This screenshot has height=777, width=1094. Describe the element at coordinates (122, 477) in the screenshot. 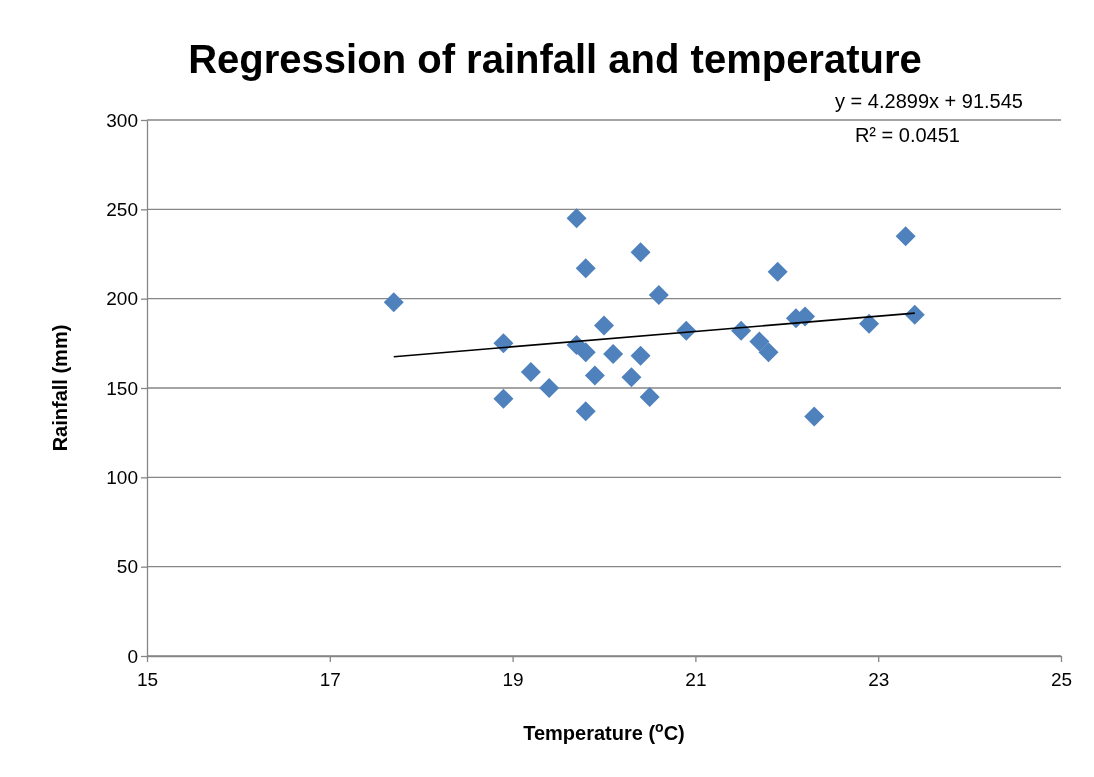

I see `y-tick-label: 100` at that location.